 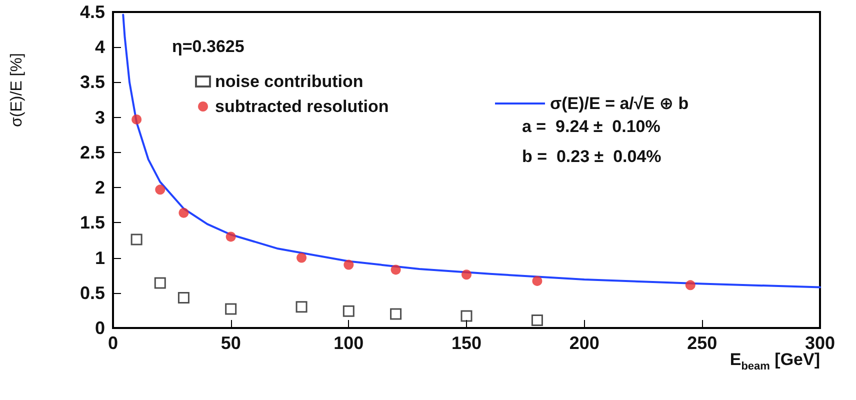 I want to click on y-tick-label: 2, so click(x=99, y=188).